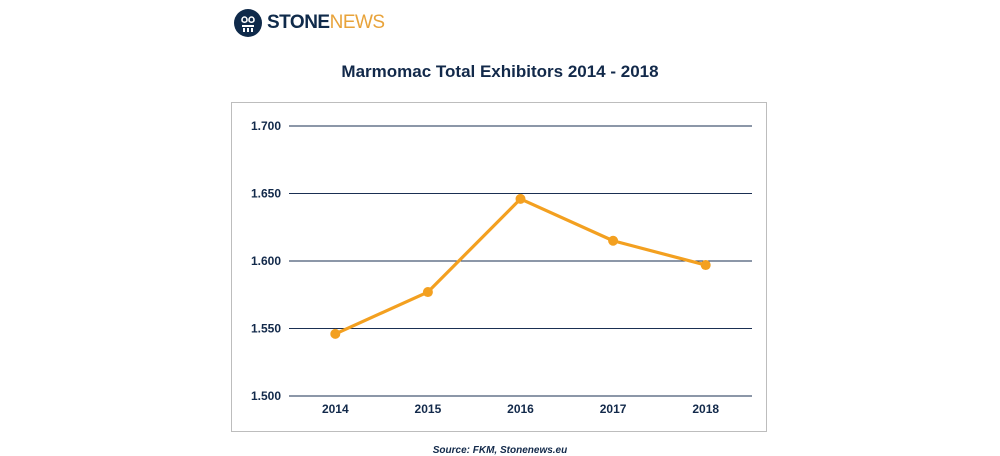 This screenshot has width=1000, height=456. Describe the element at coordinates (335, 409) in the screenshot. I see `x-tick-label: 2014` at that location.